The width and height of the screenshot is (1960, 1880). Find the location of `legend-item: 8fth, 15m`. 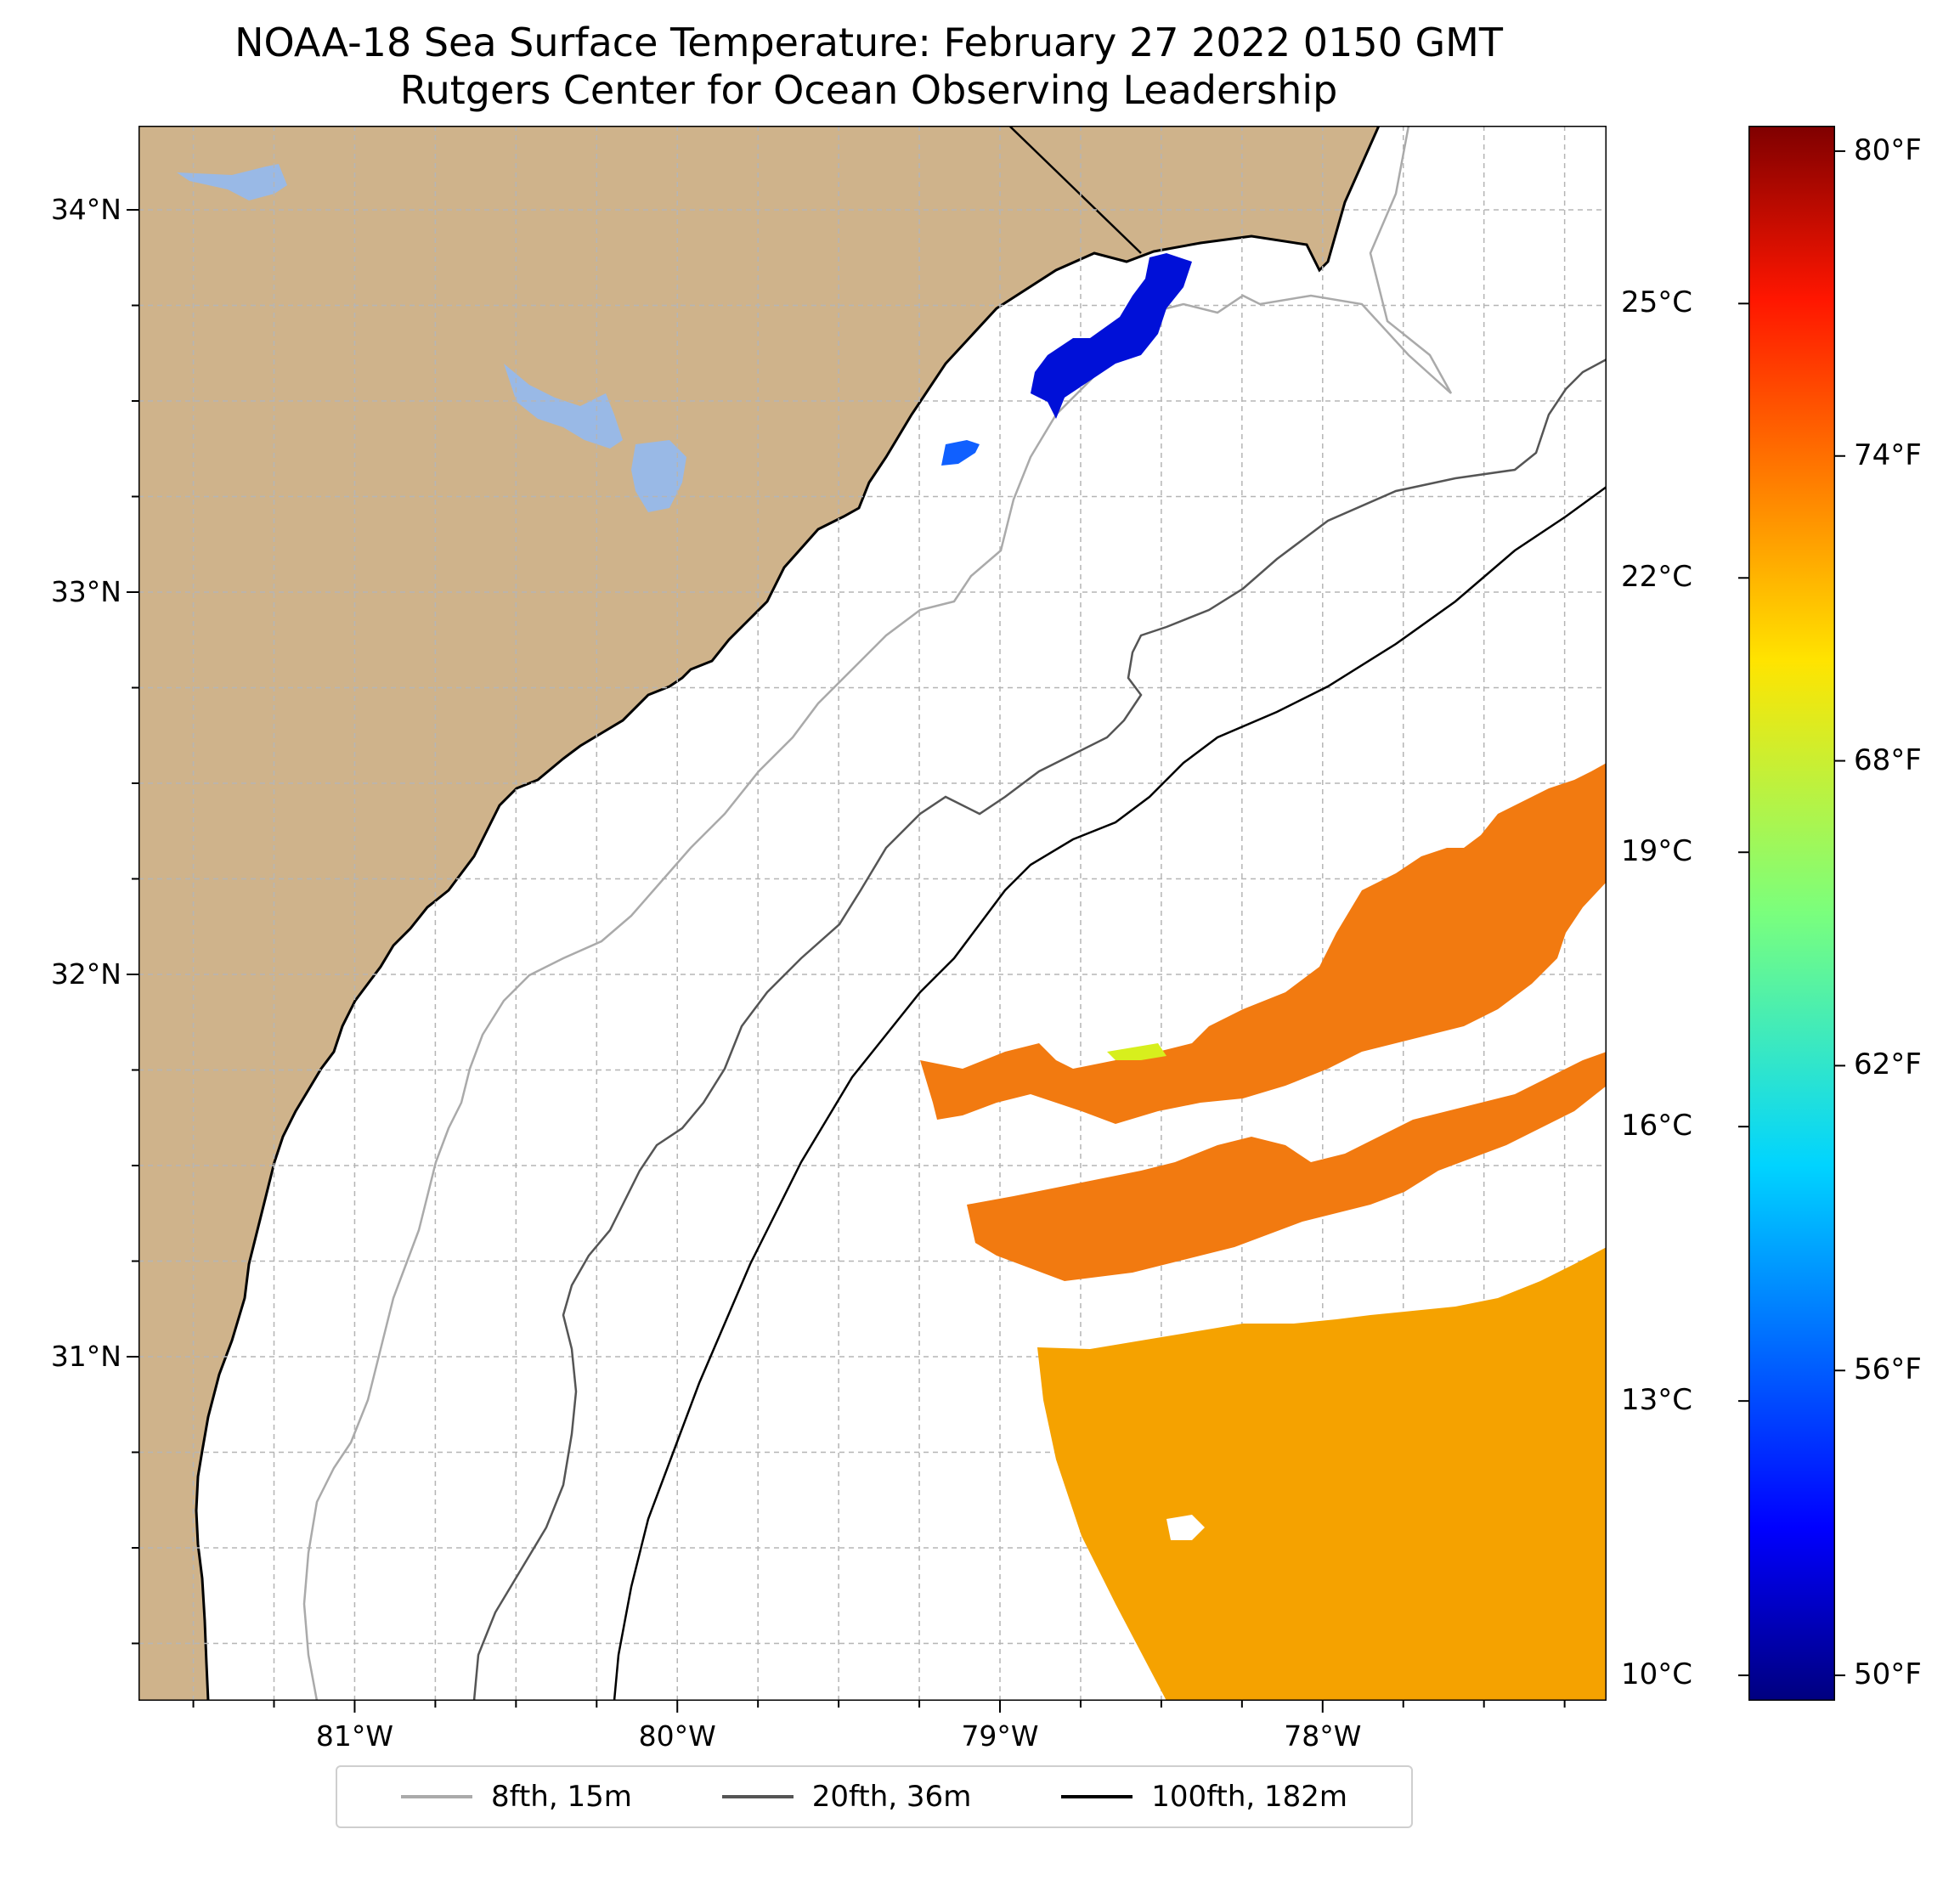

legend-item: 8fth, 15m is located at coordinates (516, 1797).